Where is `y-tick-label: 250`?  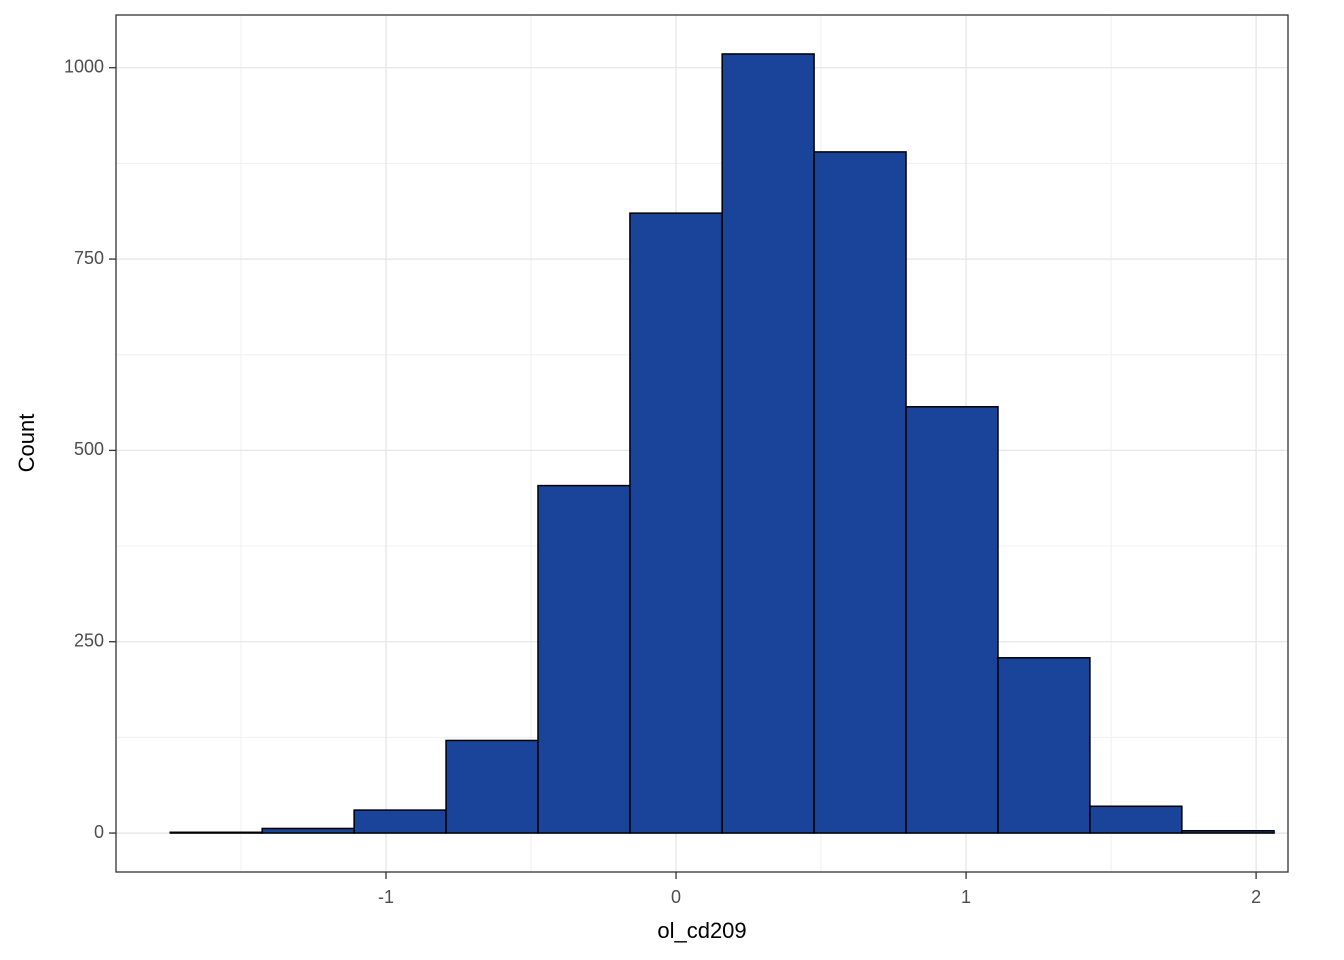
y-tick-label: 250 is located at coordinates (89, 640).